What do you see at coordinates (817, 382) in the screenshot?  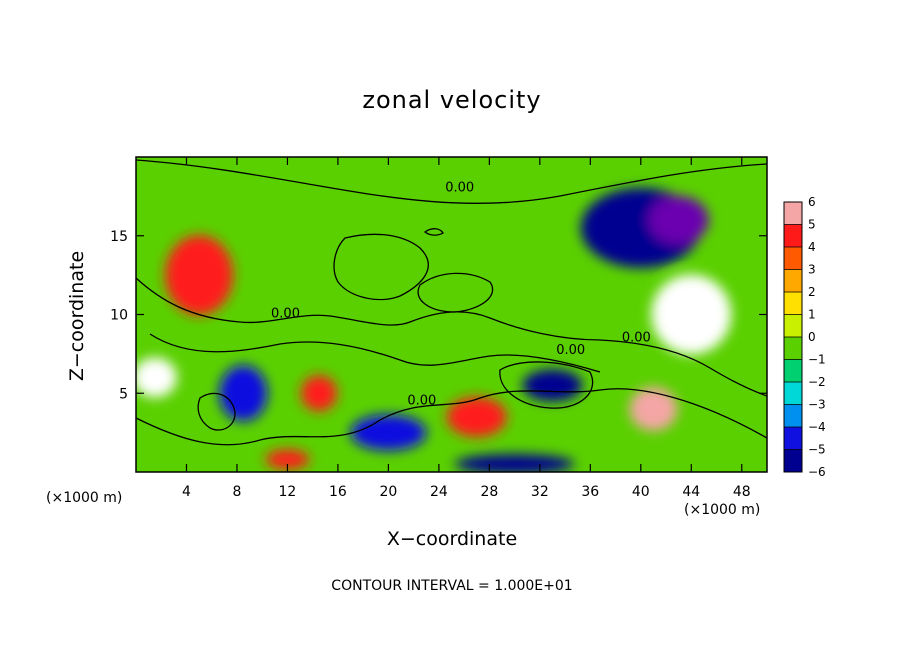 I see `colorbar-label: −2` at bounding box center [817, 382].